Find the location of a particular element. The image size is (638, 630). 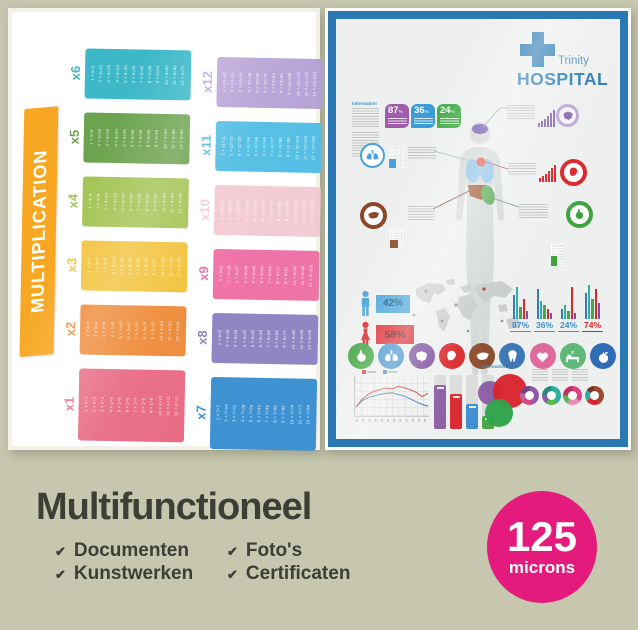

venn-circle-green is located at coordinates (499, 413).